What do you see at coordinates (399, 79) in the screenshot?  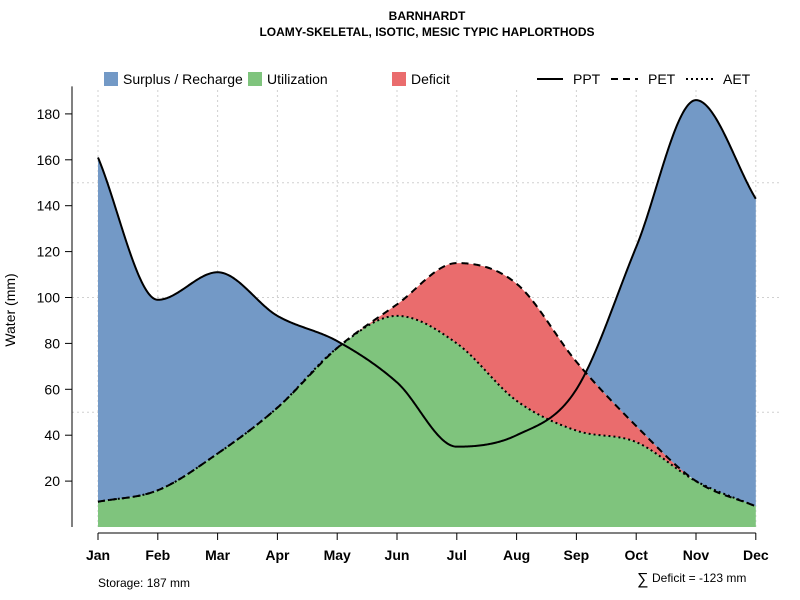 I see `legend-swatch-deficit` at bounding box center [399, 79].